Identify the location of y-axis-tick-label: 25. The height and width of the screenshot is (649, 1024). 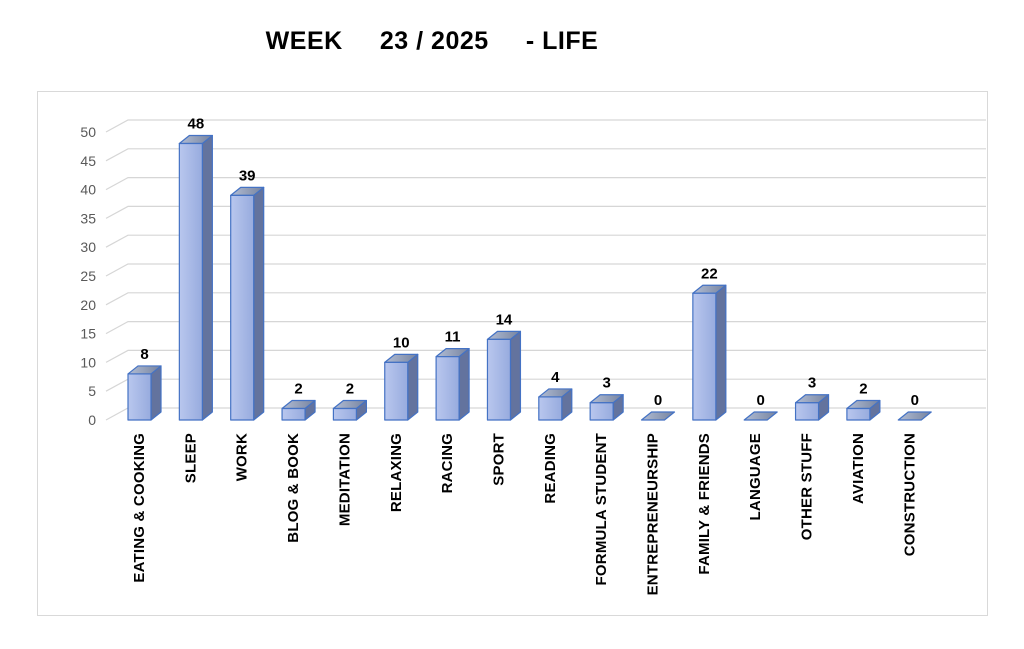
(88, 276).